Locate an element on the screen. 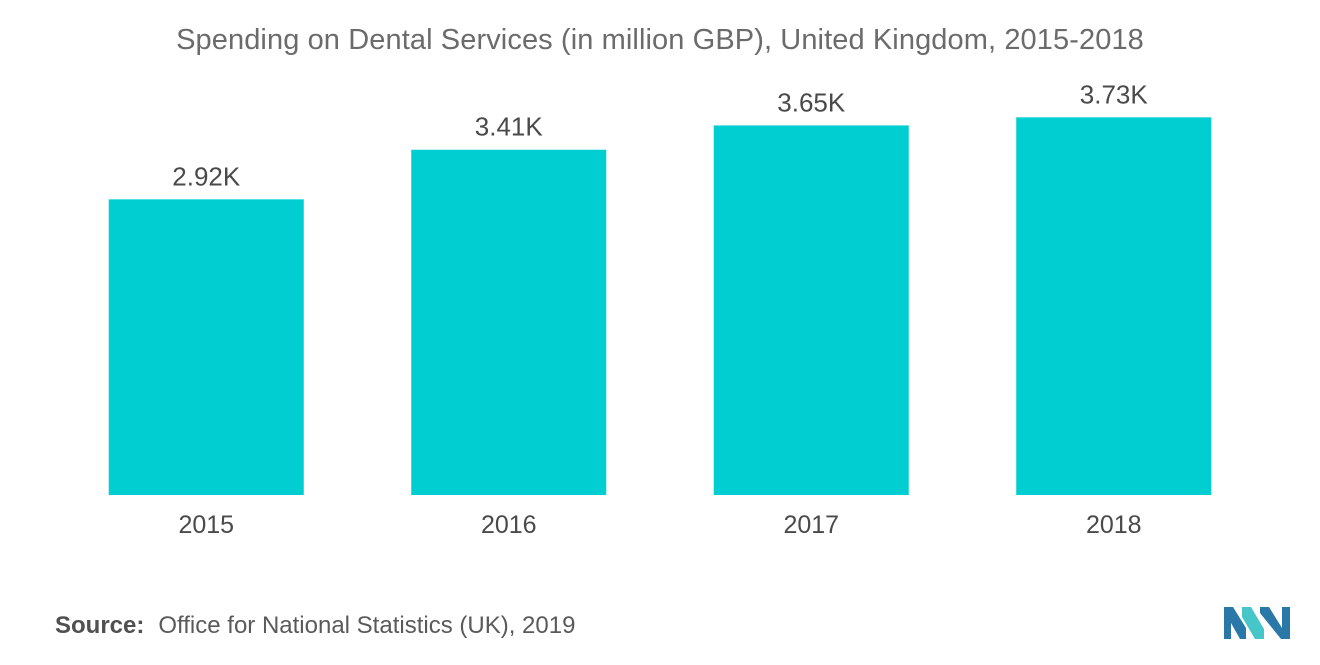 The width and height of the screenshot is (1320, 665). data-label-2016: 3.41K is located at coordinates (509, 127).